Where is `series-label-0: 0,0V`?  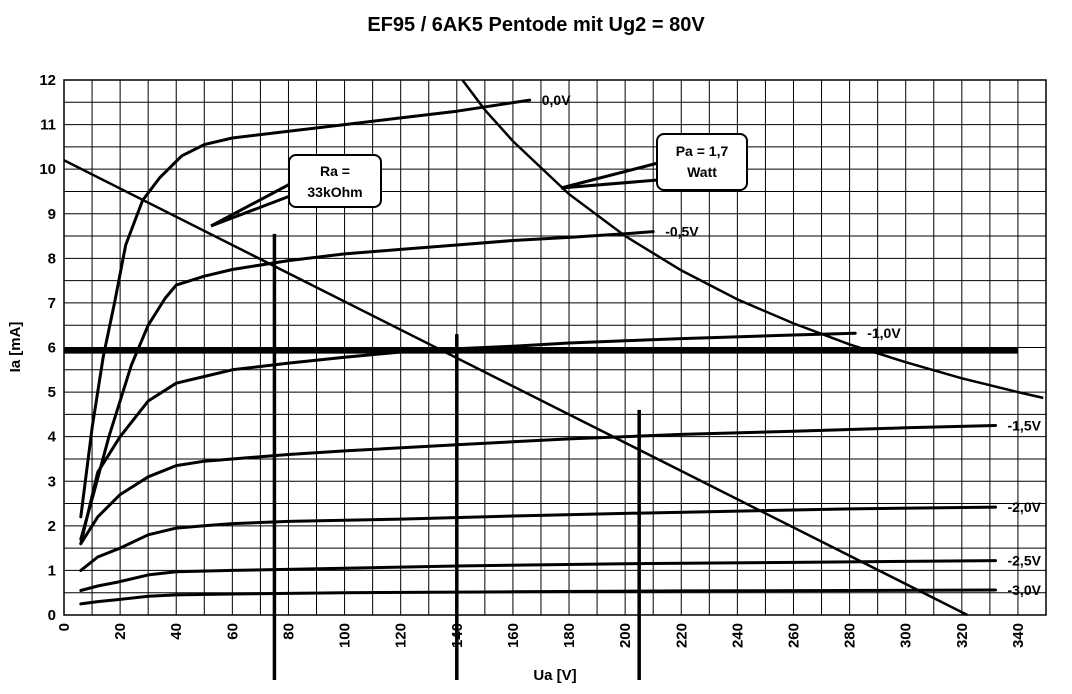
series-label-0: 0,0V is located at coordinates (556, 100).